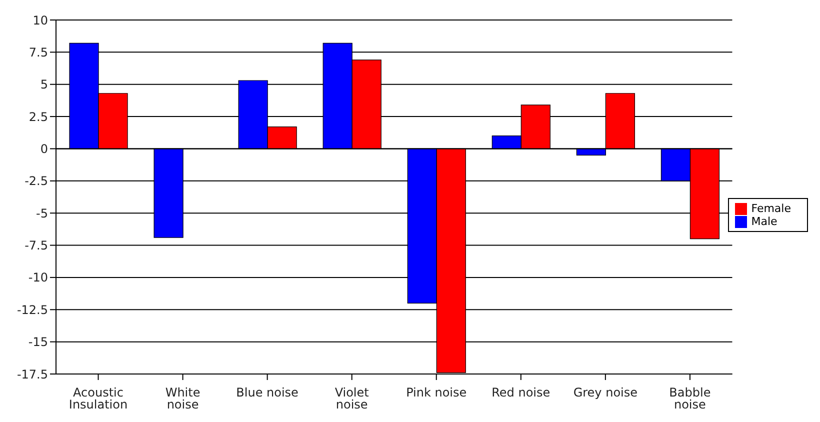  Describe the element at coordinates (98, 399) in the screenshot. I see `x-tick-label: Acoustic Insulation` at that location.